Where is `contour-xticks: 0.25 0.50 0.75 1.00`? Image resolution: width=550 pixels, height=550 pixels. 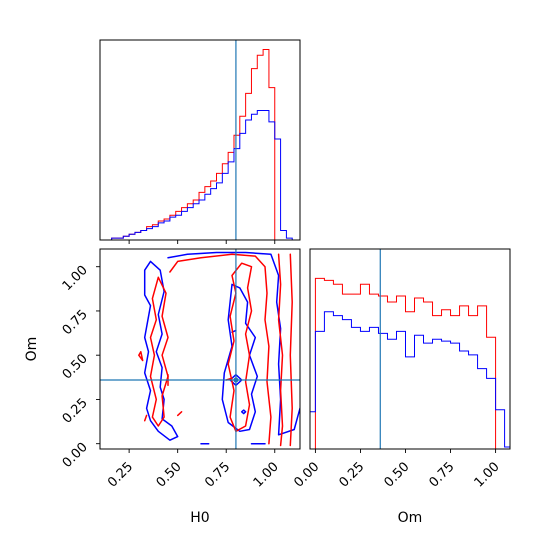 contour-xticks: 0.25 0.50 0.75 1.00 is located at coordinates (193, 470).